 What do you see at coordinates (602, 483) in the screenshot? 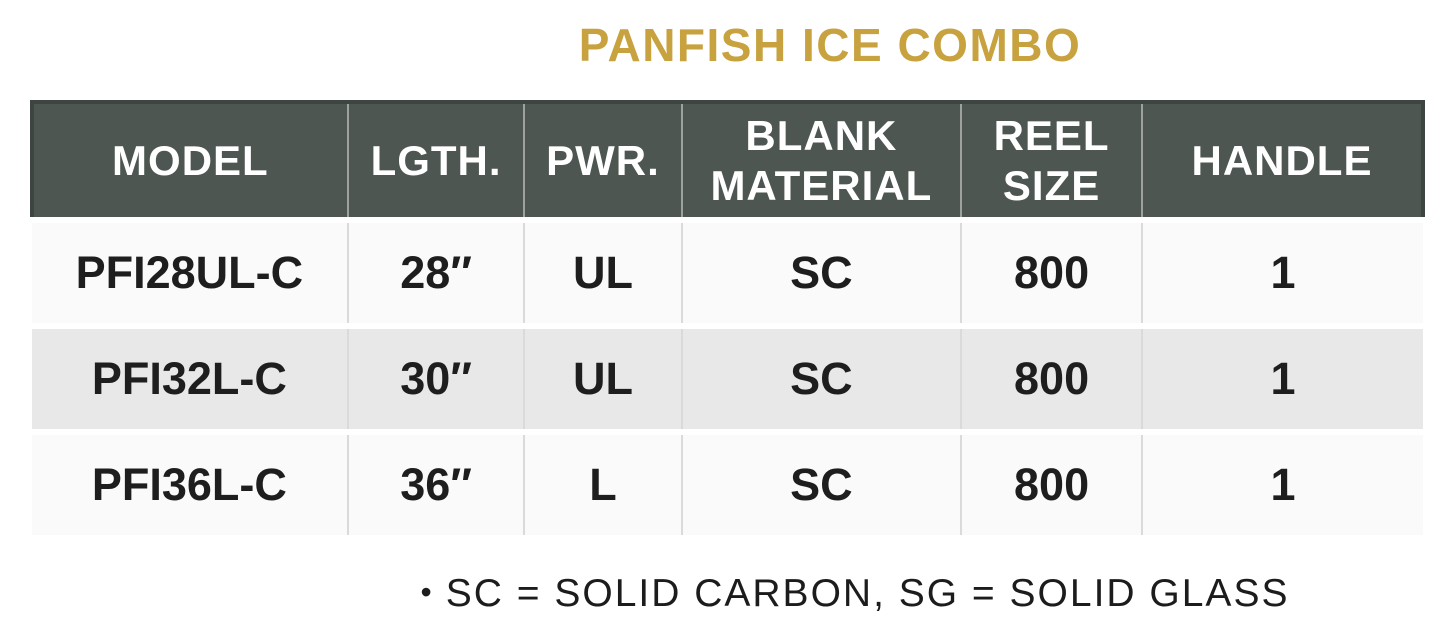
I see `cell-power: L` at bounding box center [602, 483].